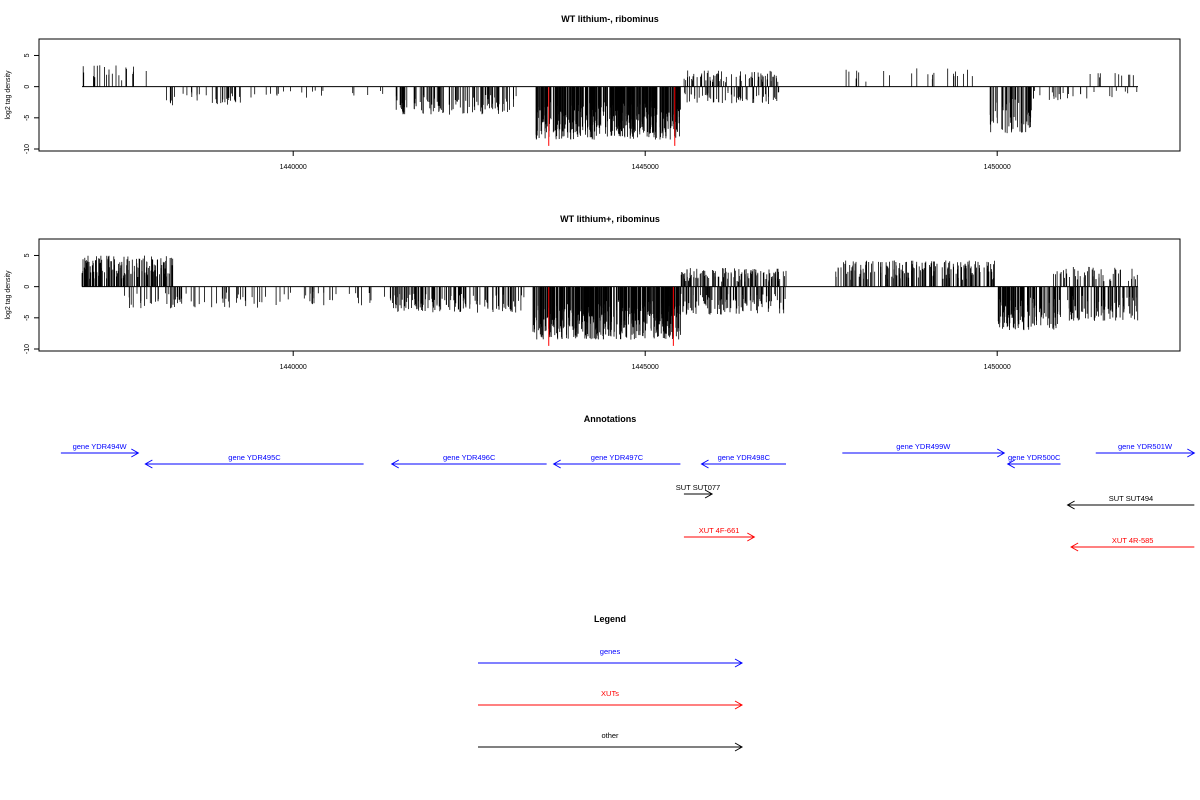 The image size is (1200, 800). What do you see at coordinates (610, 419) in the screenshot?
I see `annotations-title: Annotations` at bounding box center [610, 419].